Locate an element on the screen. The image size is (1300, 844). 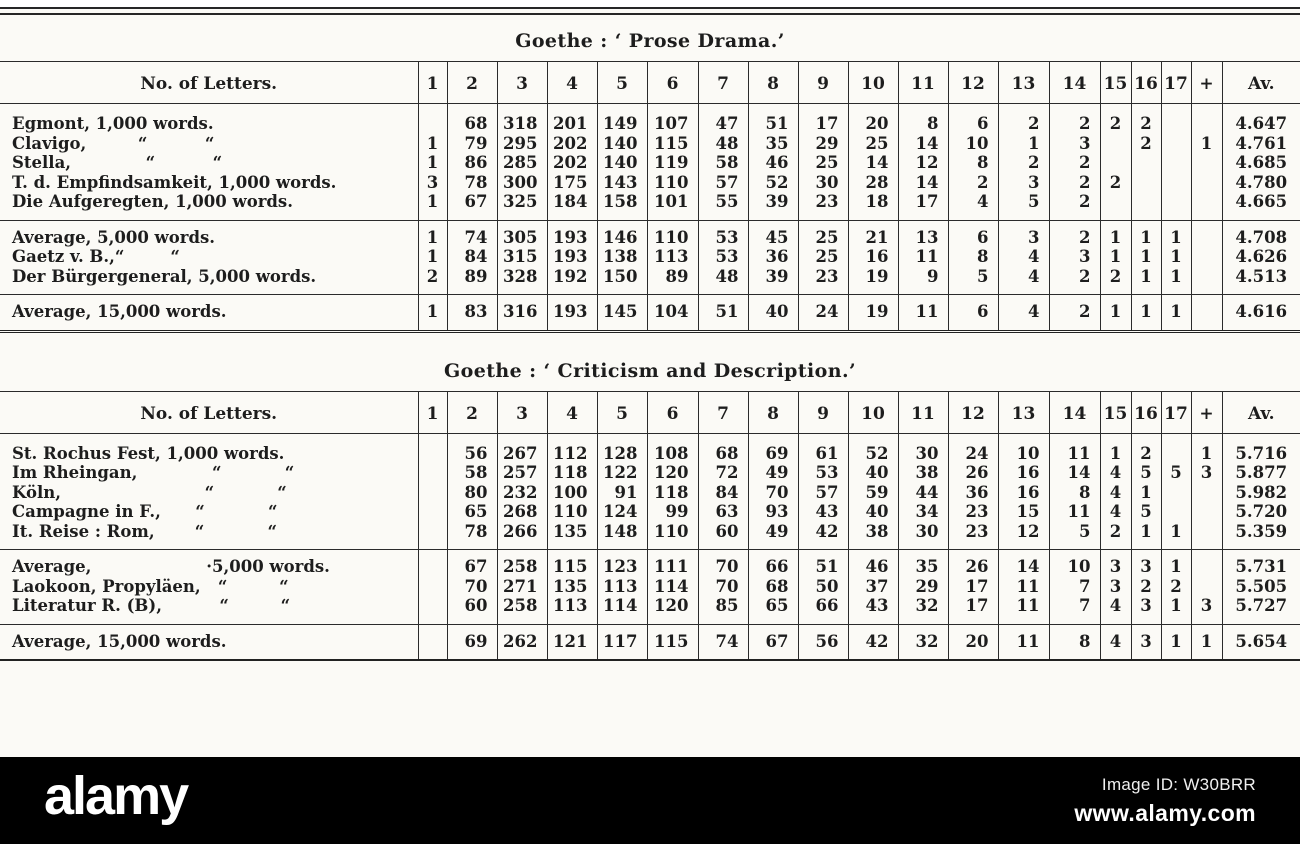
column-header-17: 17 is located at coordinates (1175, 412).